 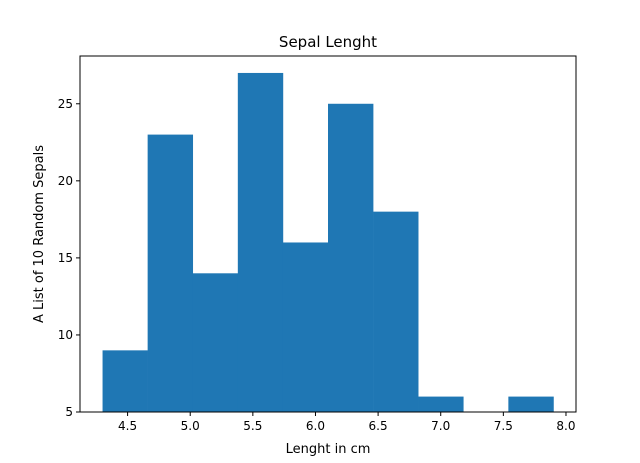 I want to click on y-tick-label: 25, so click(x=65, y=104).